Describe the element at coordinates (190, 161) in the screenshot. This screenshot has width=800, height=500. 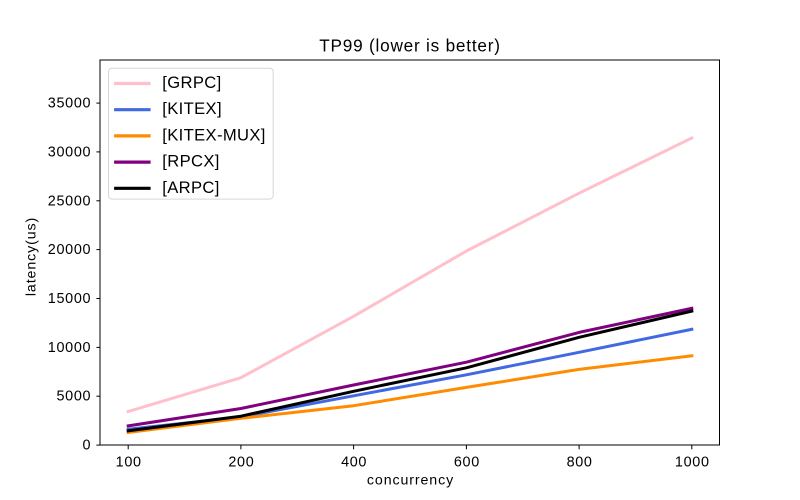
I see `svg-text: [RPCX]` at that location.